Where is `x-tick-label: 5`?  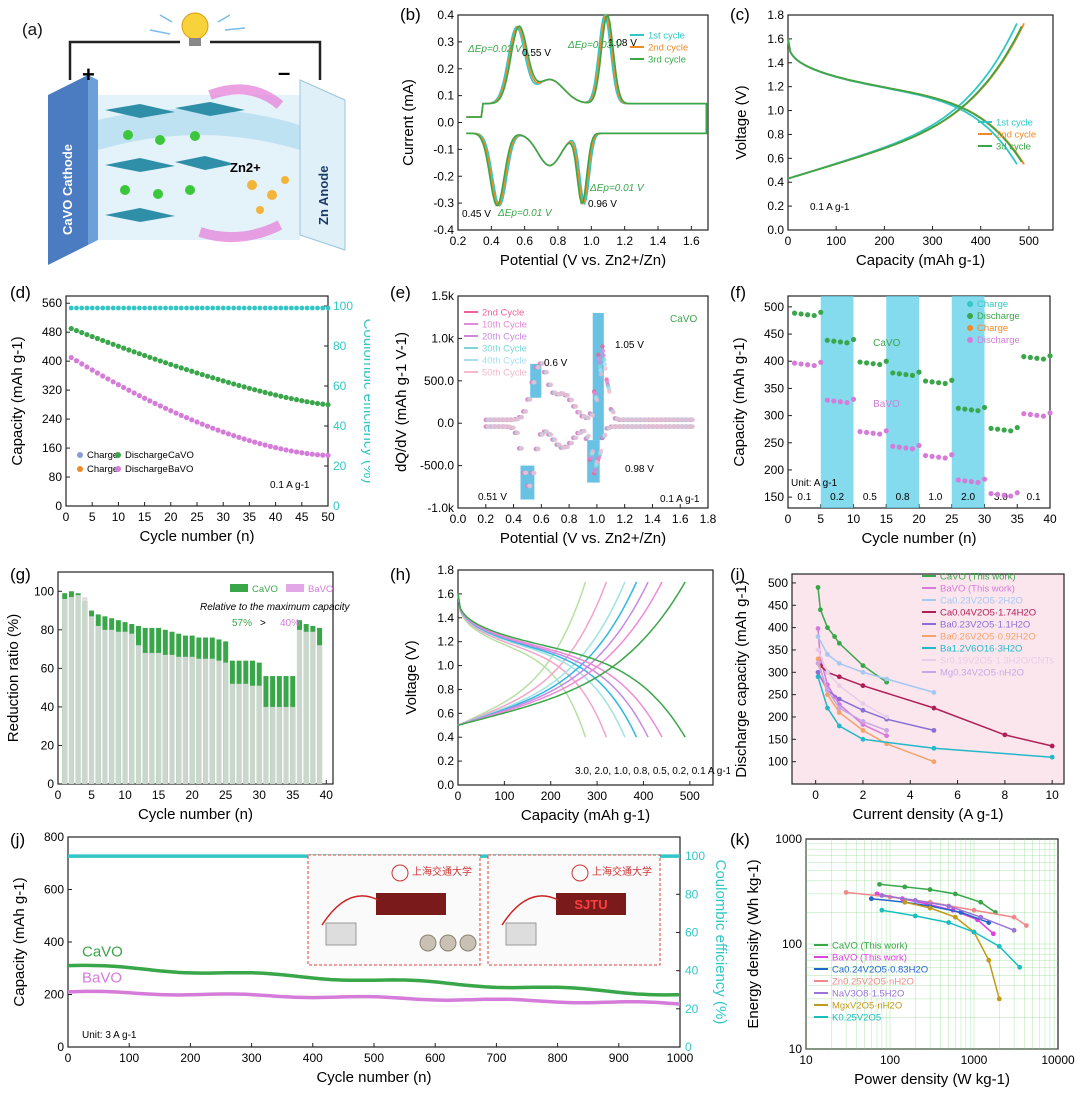 x-tick-label: 5 is located at coordinates (92, 517).